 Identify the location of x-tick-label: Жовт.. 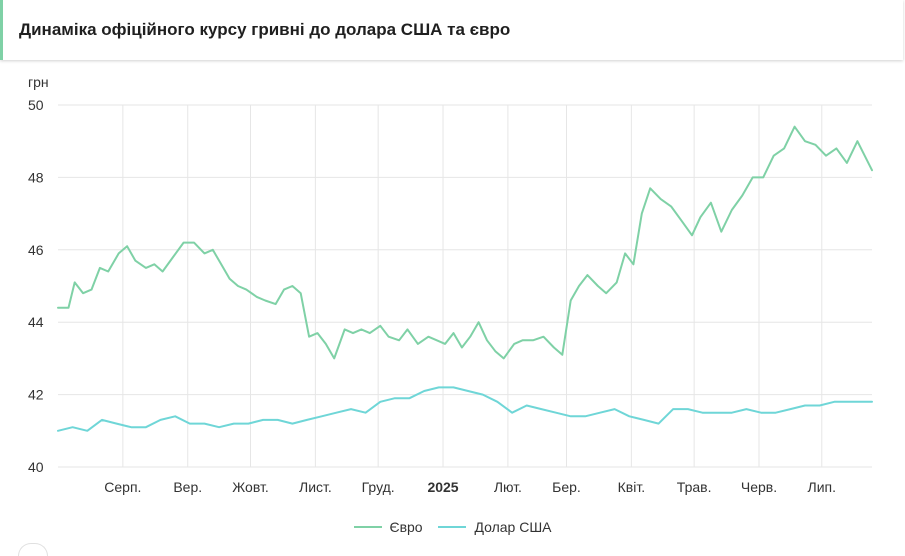
(250, 487).